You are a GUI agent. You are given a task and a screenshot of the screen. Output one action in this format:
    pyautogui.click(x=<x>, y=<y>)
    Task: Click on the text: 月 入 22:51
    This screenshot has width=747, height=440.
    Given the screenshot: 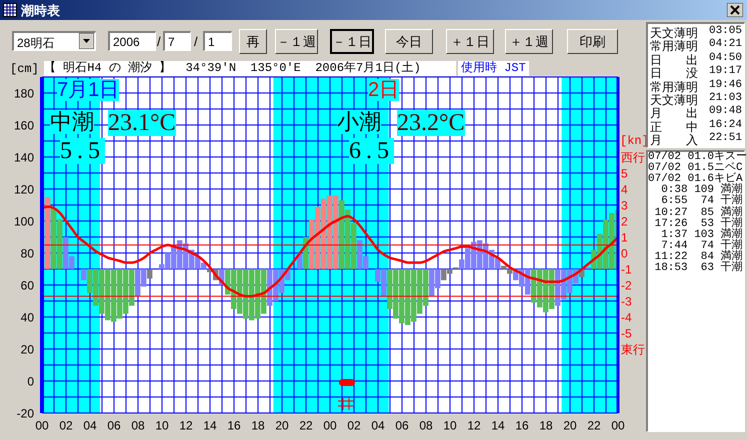 What is the action you would take?
    pyautogui.click(x=696, y=140)
    